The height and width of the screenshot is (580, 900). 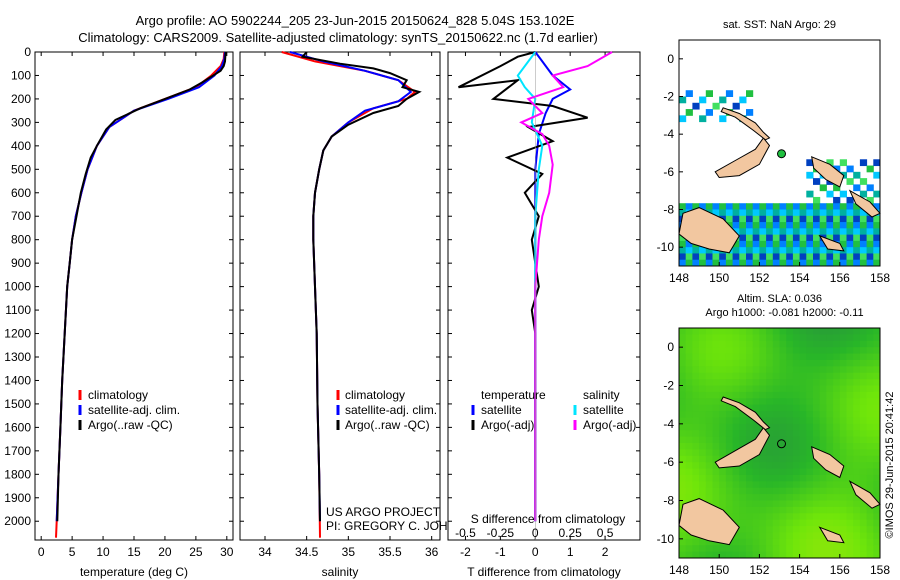 I want to click on x-tick-label: 0, so click(x=41, y=552).